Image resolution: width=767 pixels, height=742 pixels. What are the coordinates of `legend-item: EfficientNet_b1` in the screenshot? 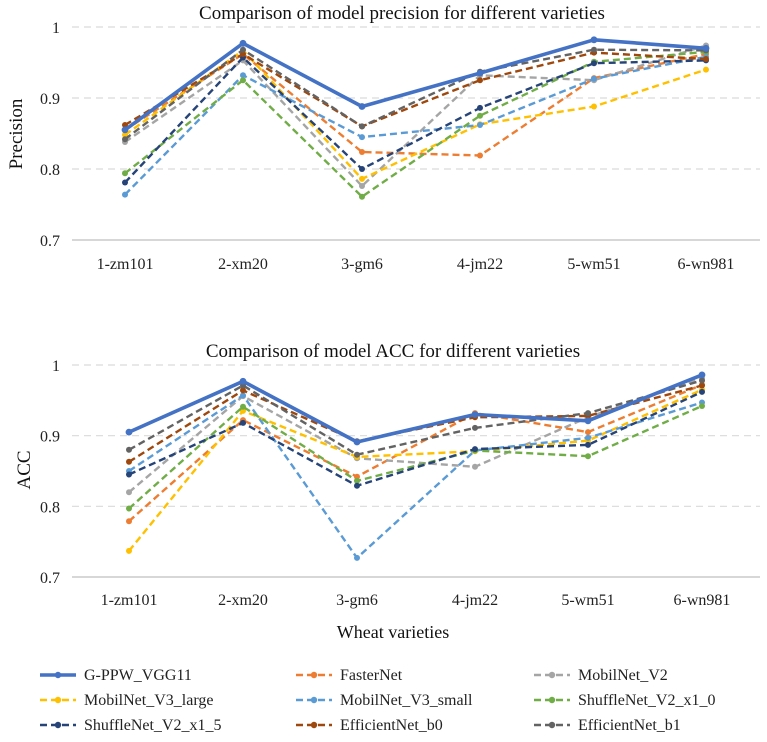 It's located at (607, 725).